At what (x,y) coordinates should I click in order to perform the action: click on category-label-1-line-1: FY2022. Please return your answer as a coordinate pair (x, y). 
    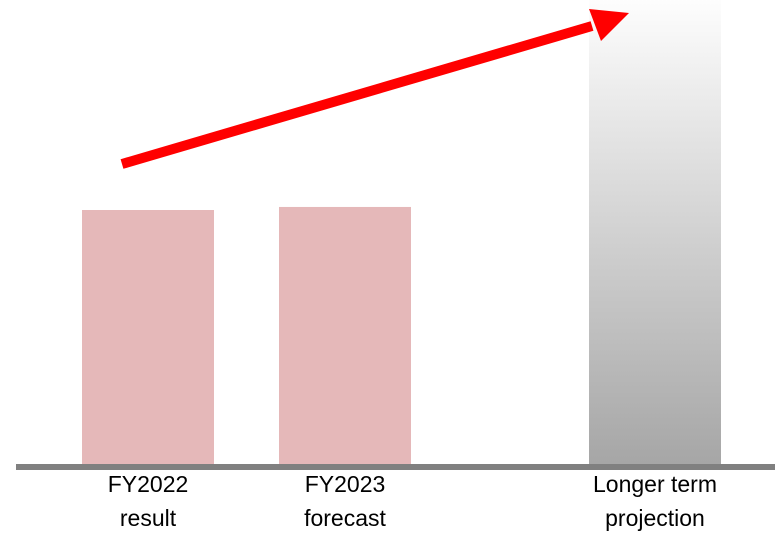
    Looking at the image, I should click on (148, 484).